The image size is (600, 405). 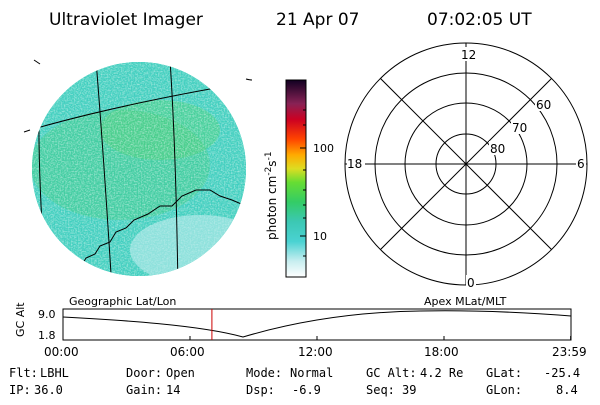 What do you see at coordinates (187, 352) in the screenshot?
I see `timeline-xtick-0600: 06:00` at bounding box center [187, 352].